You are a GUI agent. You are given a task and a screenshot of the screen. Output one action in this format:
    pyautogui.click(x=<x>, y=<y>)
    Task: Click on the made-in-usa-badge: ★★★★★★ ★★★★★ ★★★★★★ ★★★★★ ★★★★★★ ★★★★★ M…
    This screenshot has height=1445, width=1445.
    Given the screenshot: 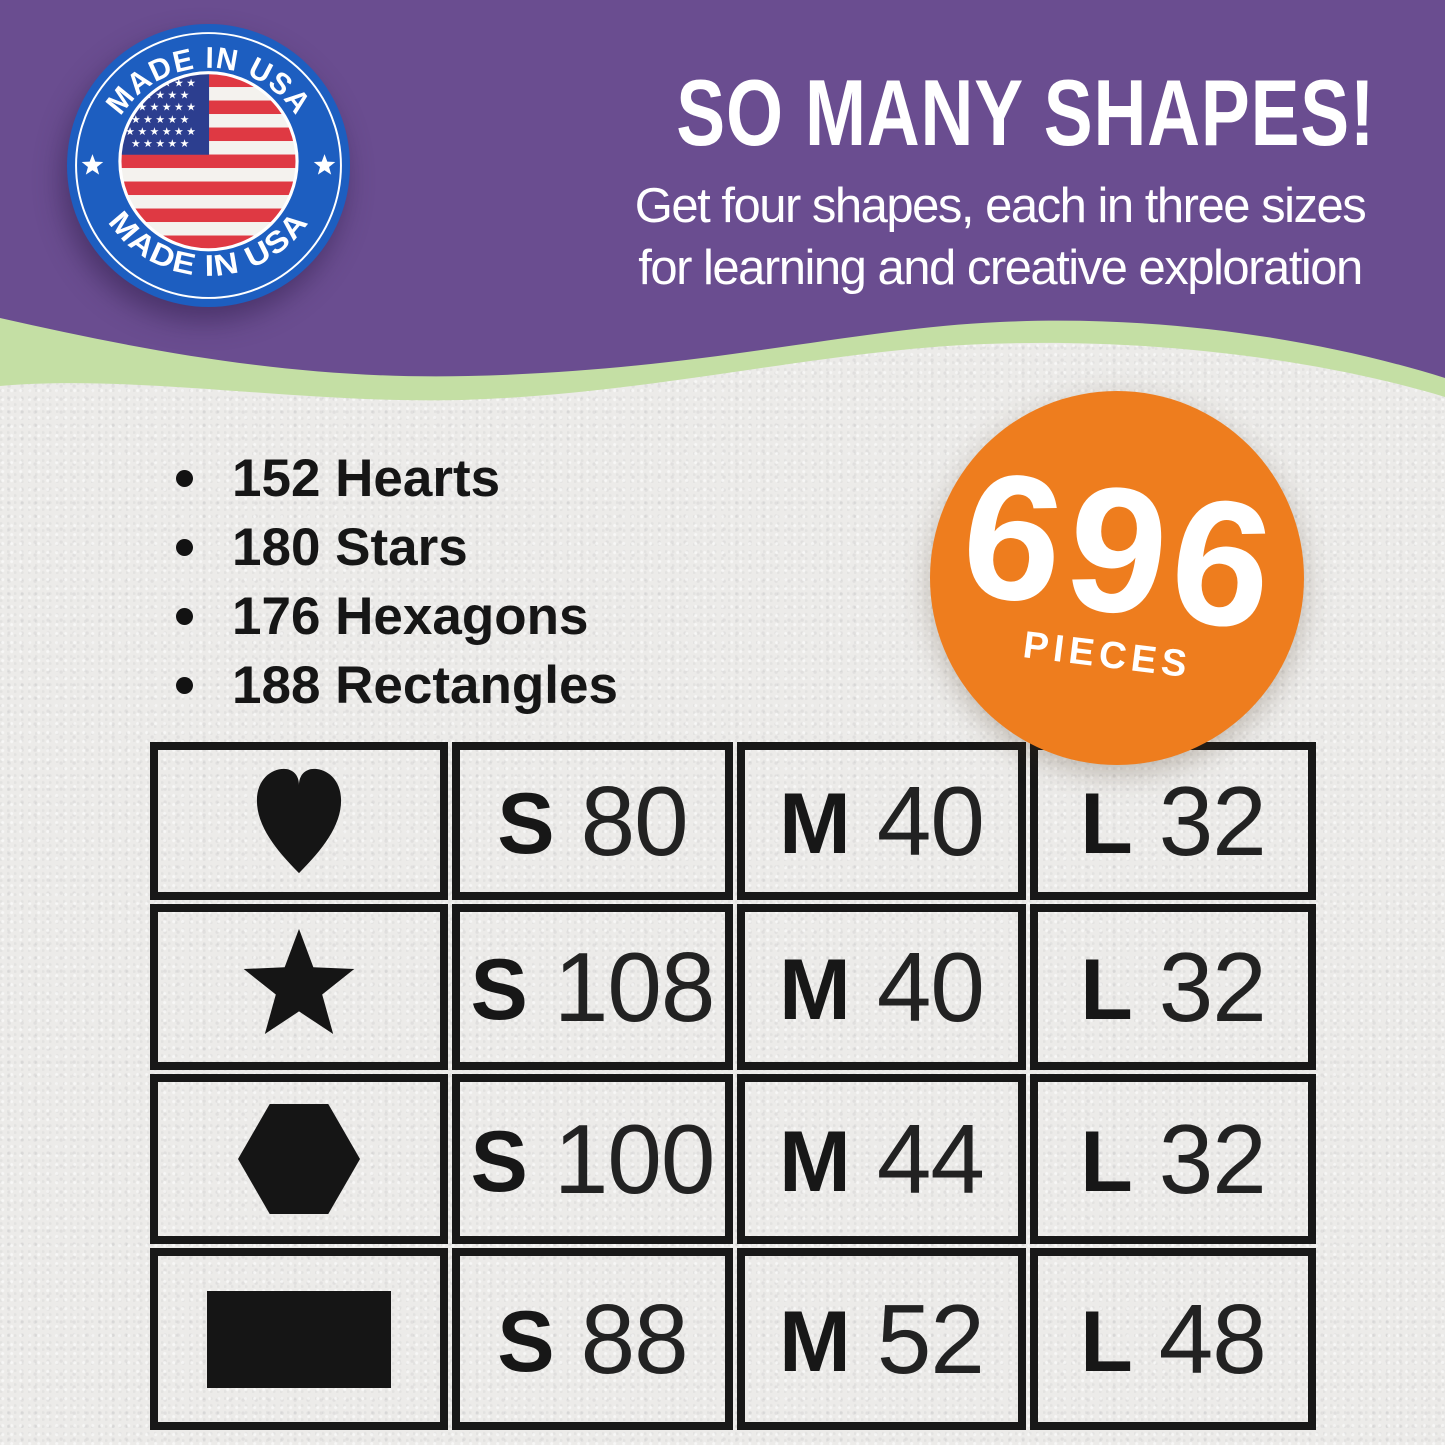 What is the action you would take?
    pyautogui.click(x=208, y=165)
    